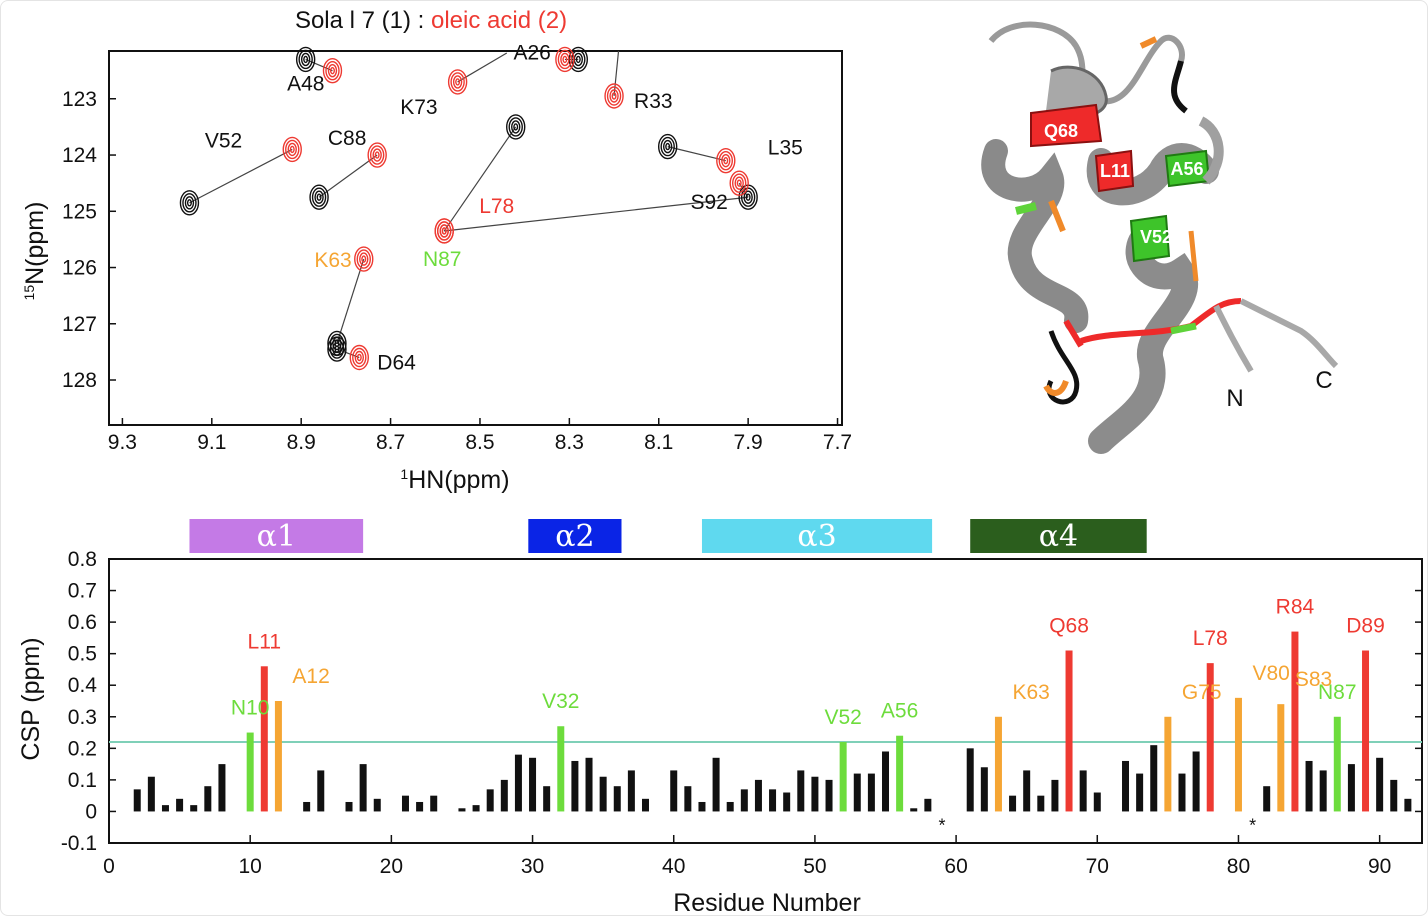  Describe the element at coordinates (767, 902) in the screenshot. I see `csp-x-axis-label: Residue Number` at that location.